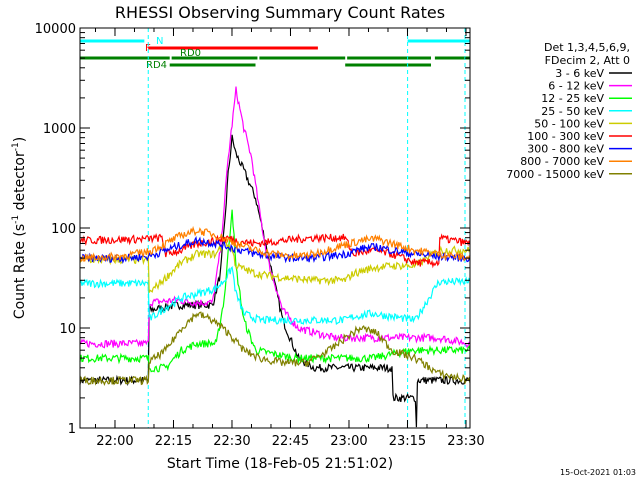  I want to click on legend-header-2: FDecim 2, Att 0, so click(587, 60).